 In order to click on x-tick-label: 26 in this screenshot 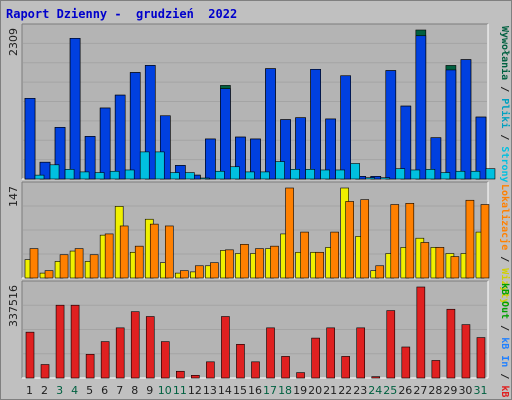, I will do `click(405, 390)`.